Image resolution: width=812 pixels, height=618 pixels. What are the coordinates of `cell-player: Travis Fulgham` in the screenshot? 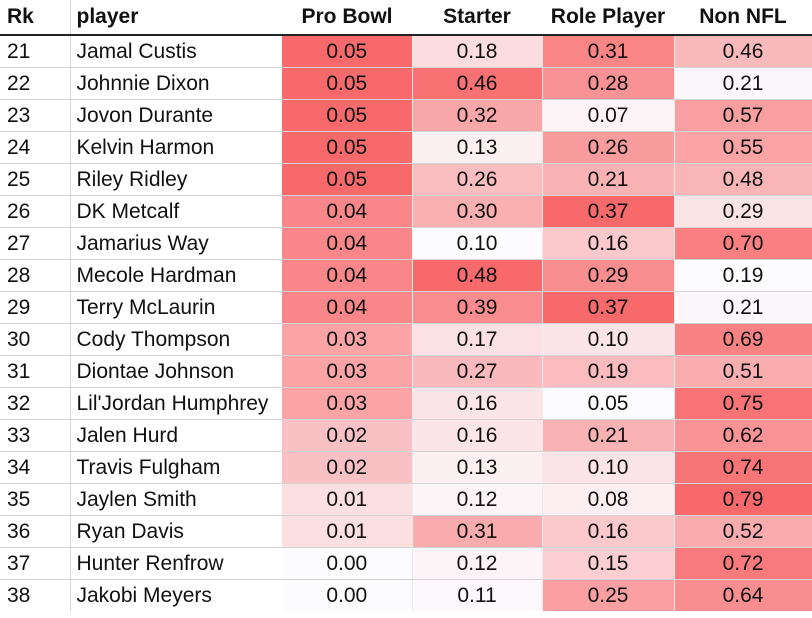 It's located at (176, 467).